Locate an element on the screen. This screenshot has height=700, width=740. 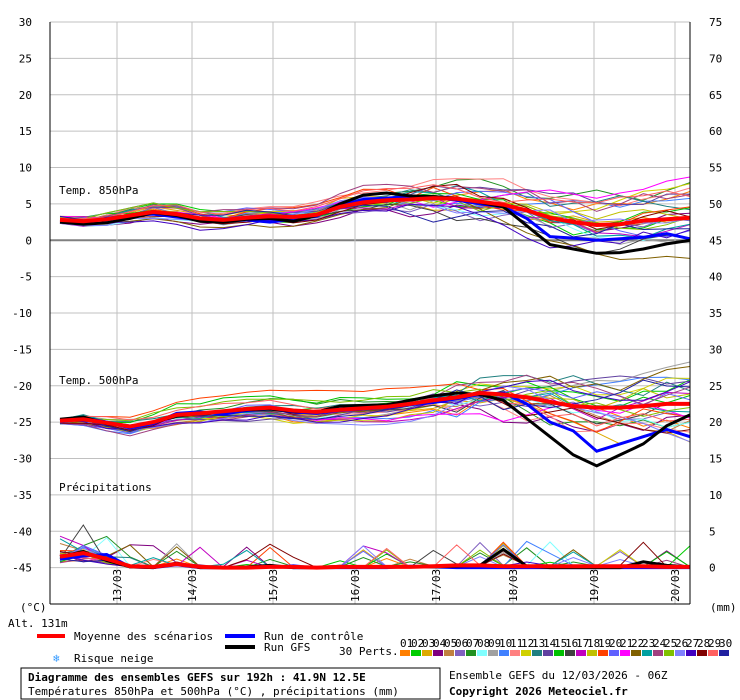
perturbation-legend-label: 20 is located at coordinates (615, 643).